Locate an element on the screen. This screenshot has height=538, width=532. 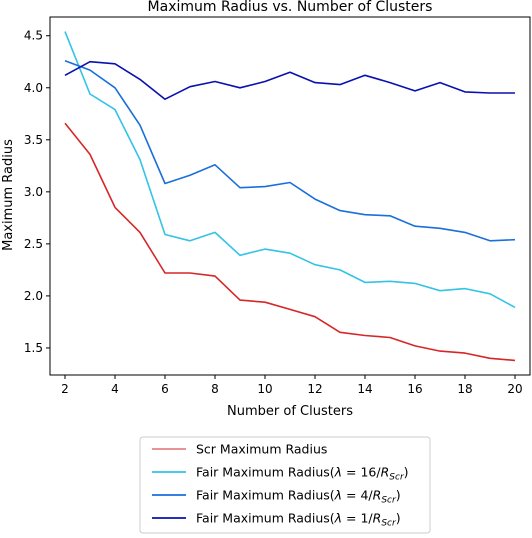
x-tick-label: 6 is located at coordinates (165, 389).